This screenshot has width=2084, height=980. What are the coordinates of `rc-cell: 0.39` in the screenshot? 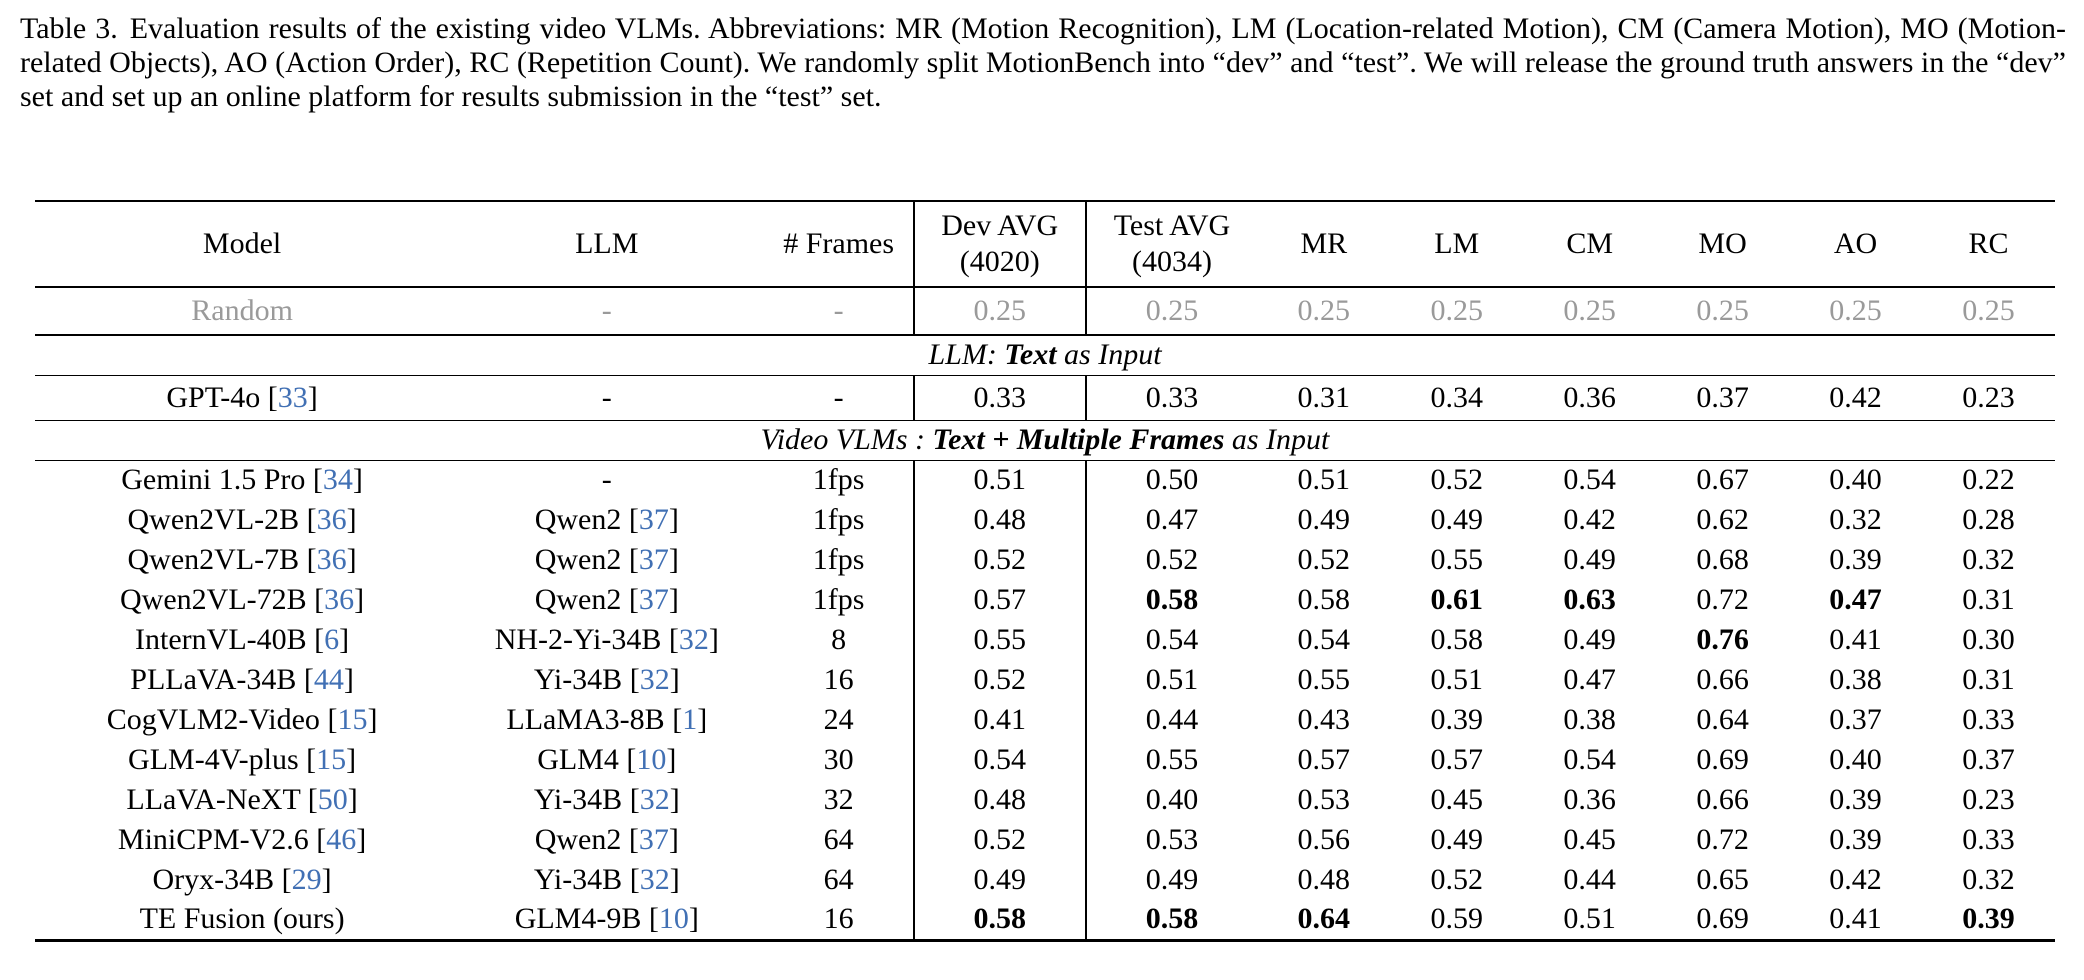 It's located at (1988, 919).